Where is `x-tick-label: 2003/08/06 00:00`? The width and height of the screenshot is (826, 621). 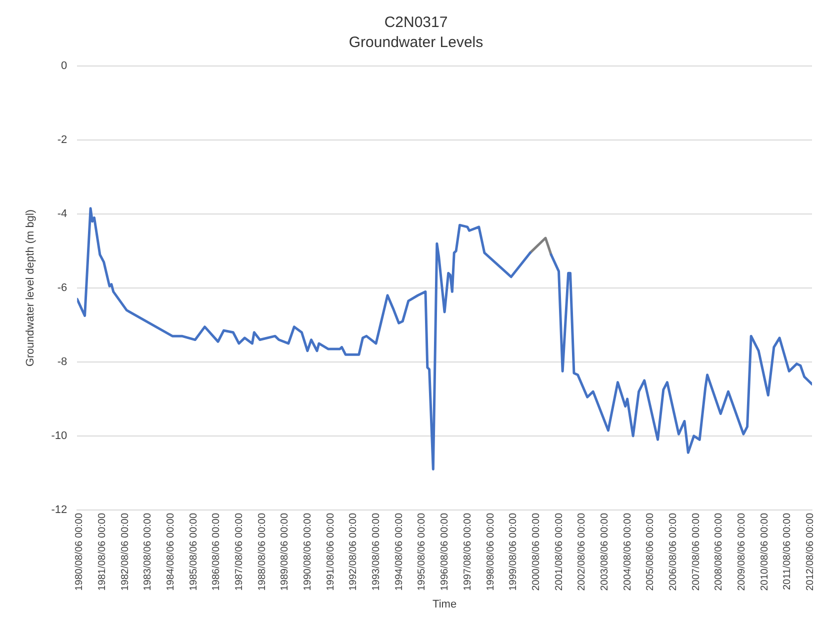
x-tick-label: 2003/08/06 00:00 is located at coordinates (604, 551).